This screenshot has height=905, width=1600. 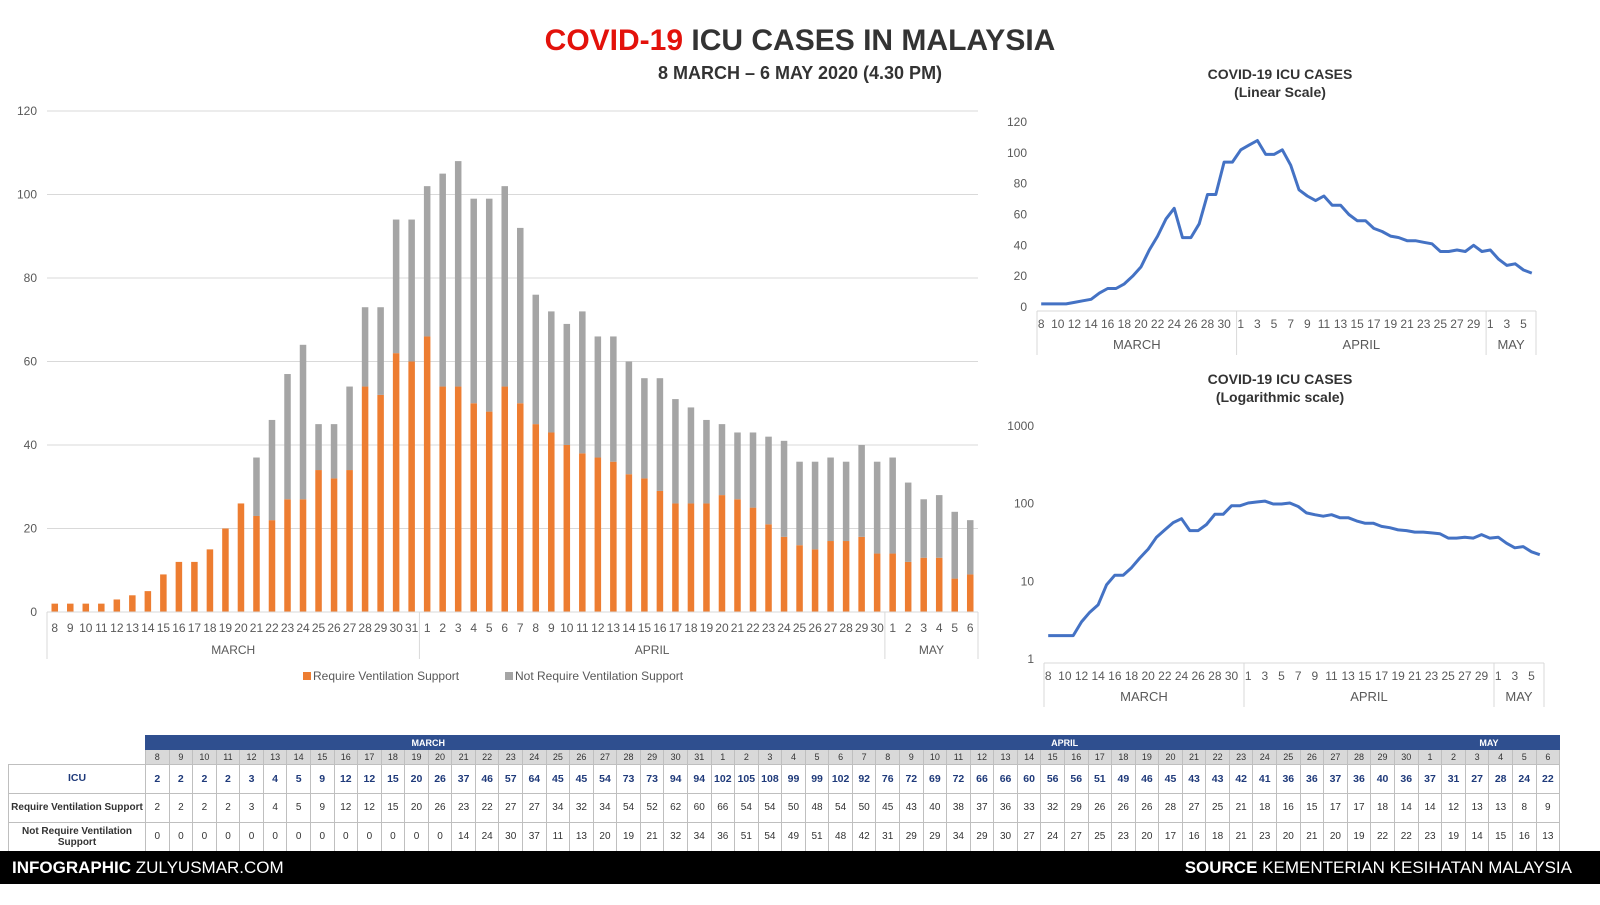 I want to click on table-day-header: 10, so click(x=935, y=757).